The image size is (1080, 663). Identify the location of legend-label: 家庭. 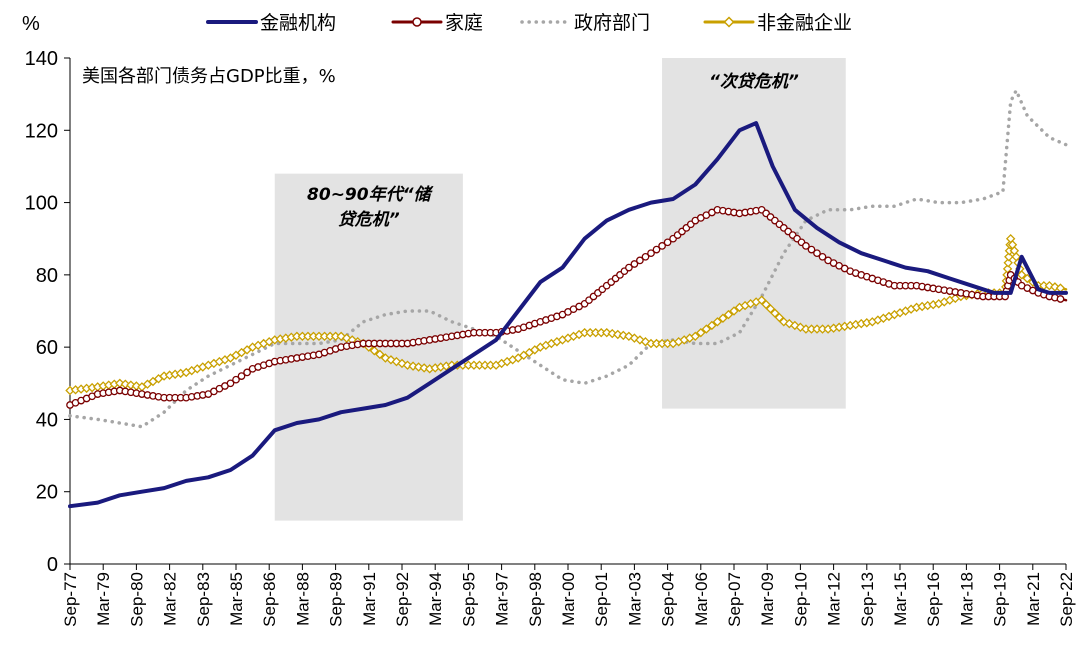
(464, 23).